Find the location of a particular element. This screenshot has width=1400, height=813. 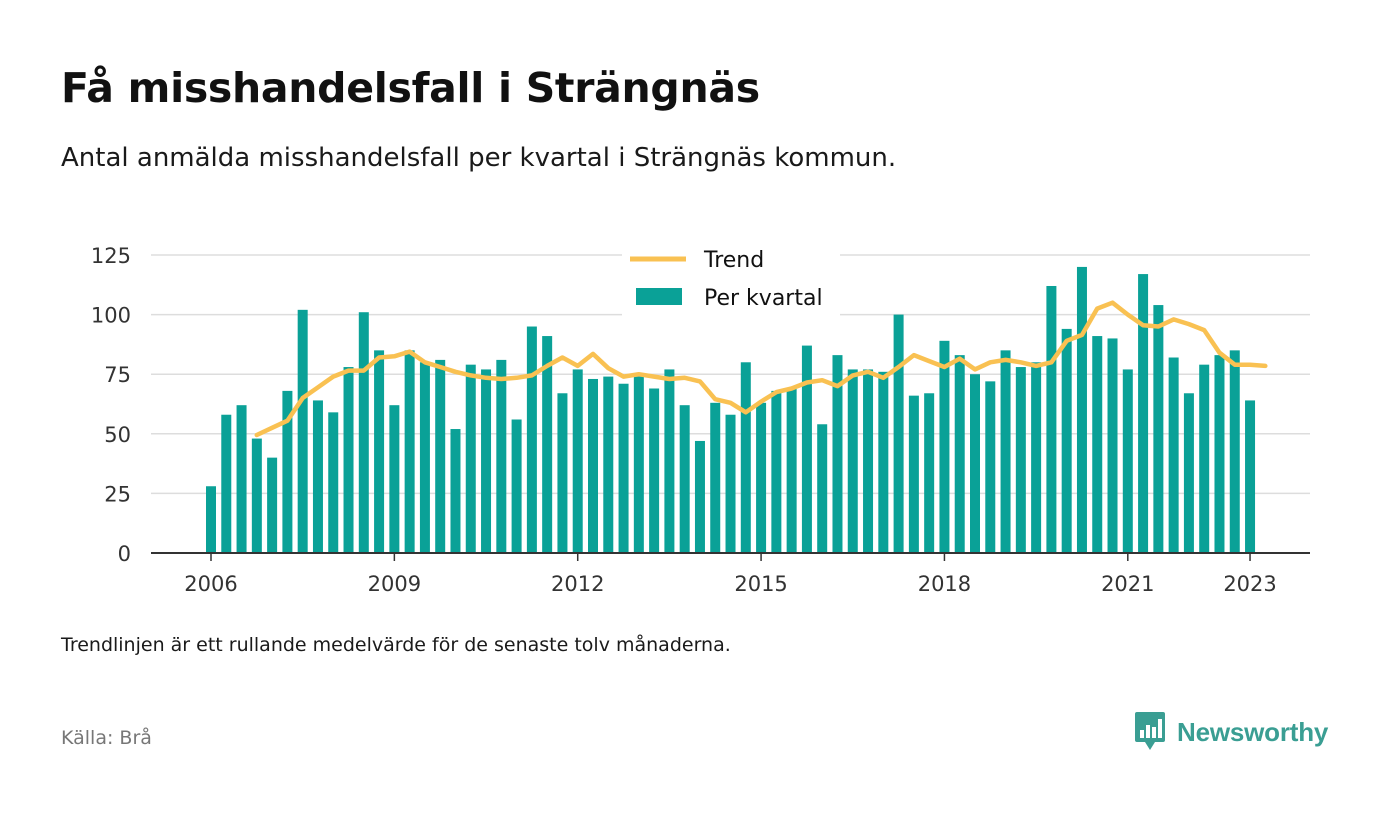

chart-title: Få misshandelsfall i Strängnäs is located at coordinates (410, 88).